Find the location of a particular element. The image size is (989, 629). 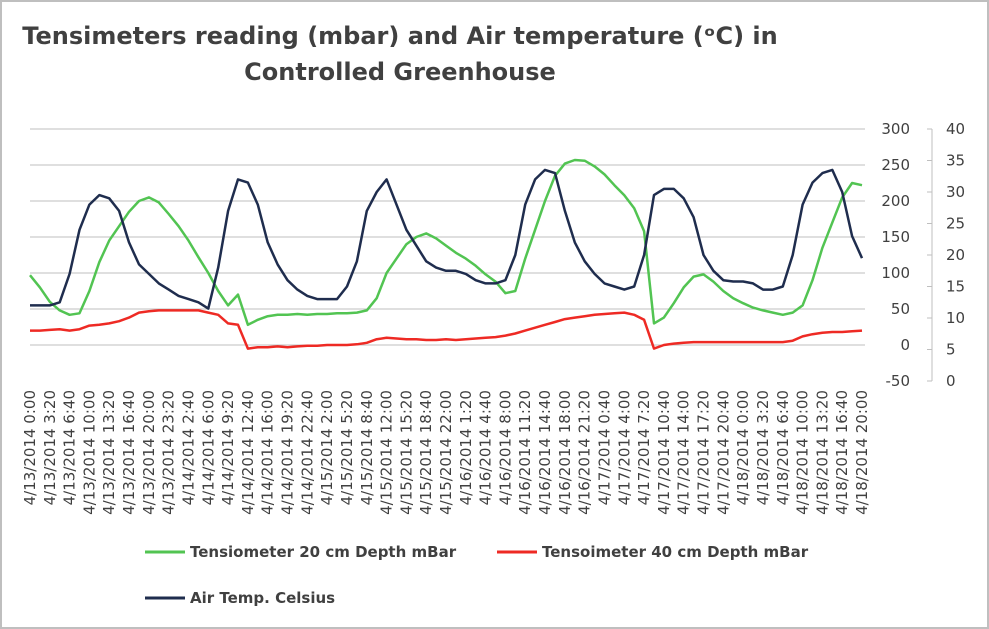

x-tick-label: 4/16/2014 4:40 is located at coordinates (486, 447).